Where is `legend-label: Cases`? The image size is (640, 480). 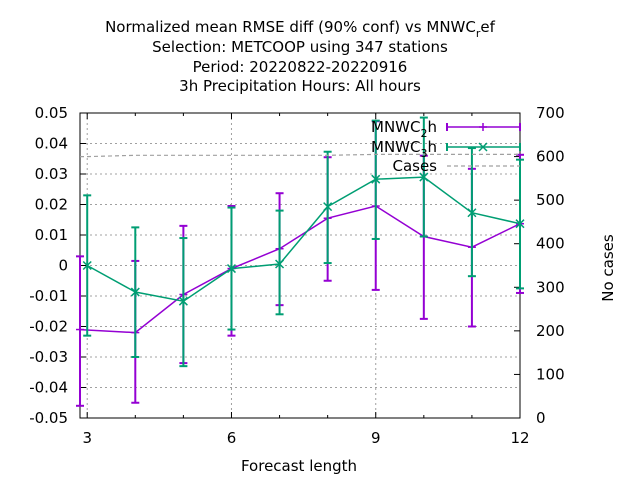 legend-label: Cases is located at coordinates (414, 166).